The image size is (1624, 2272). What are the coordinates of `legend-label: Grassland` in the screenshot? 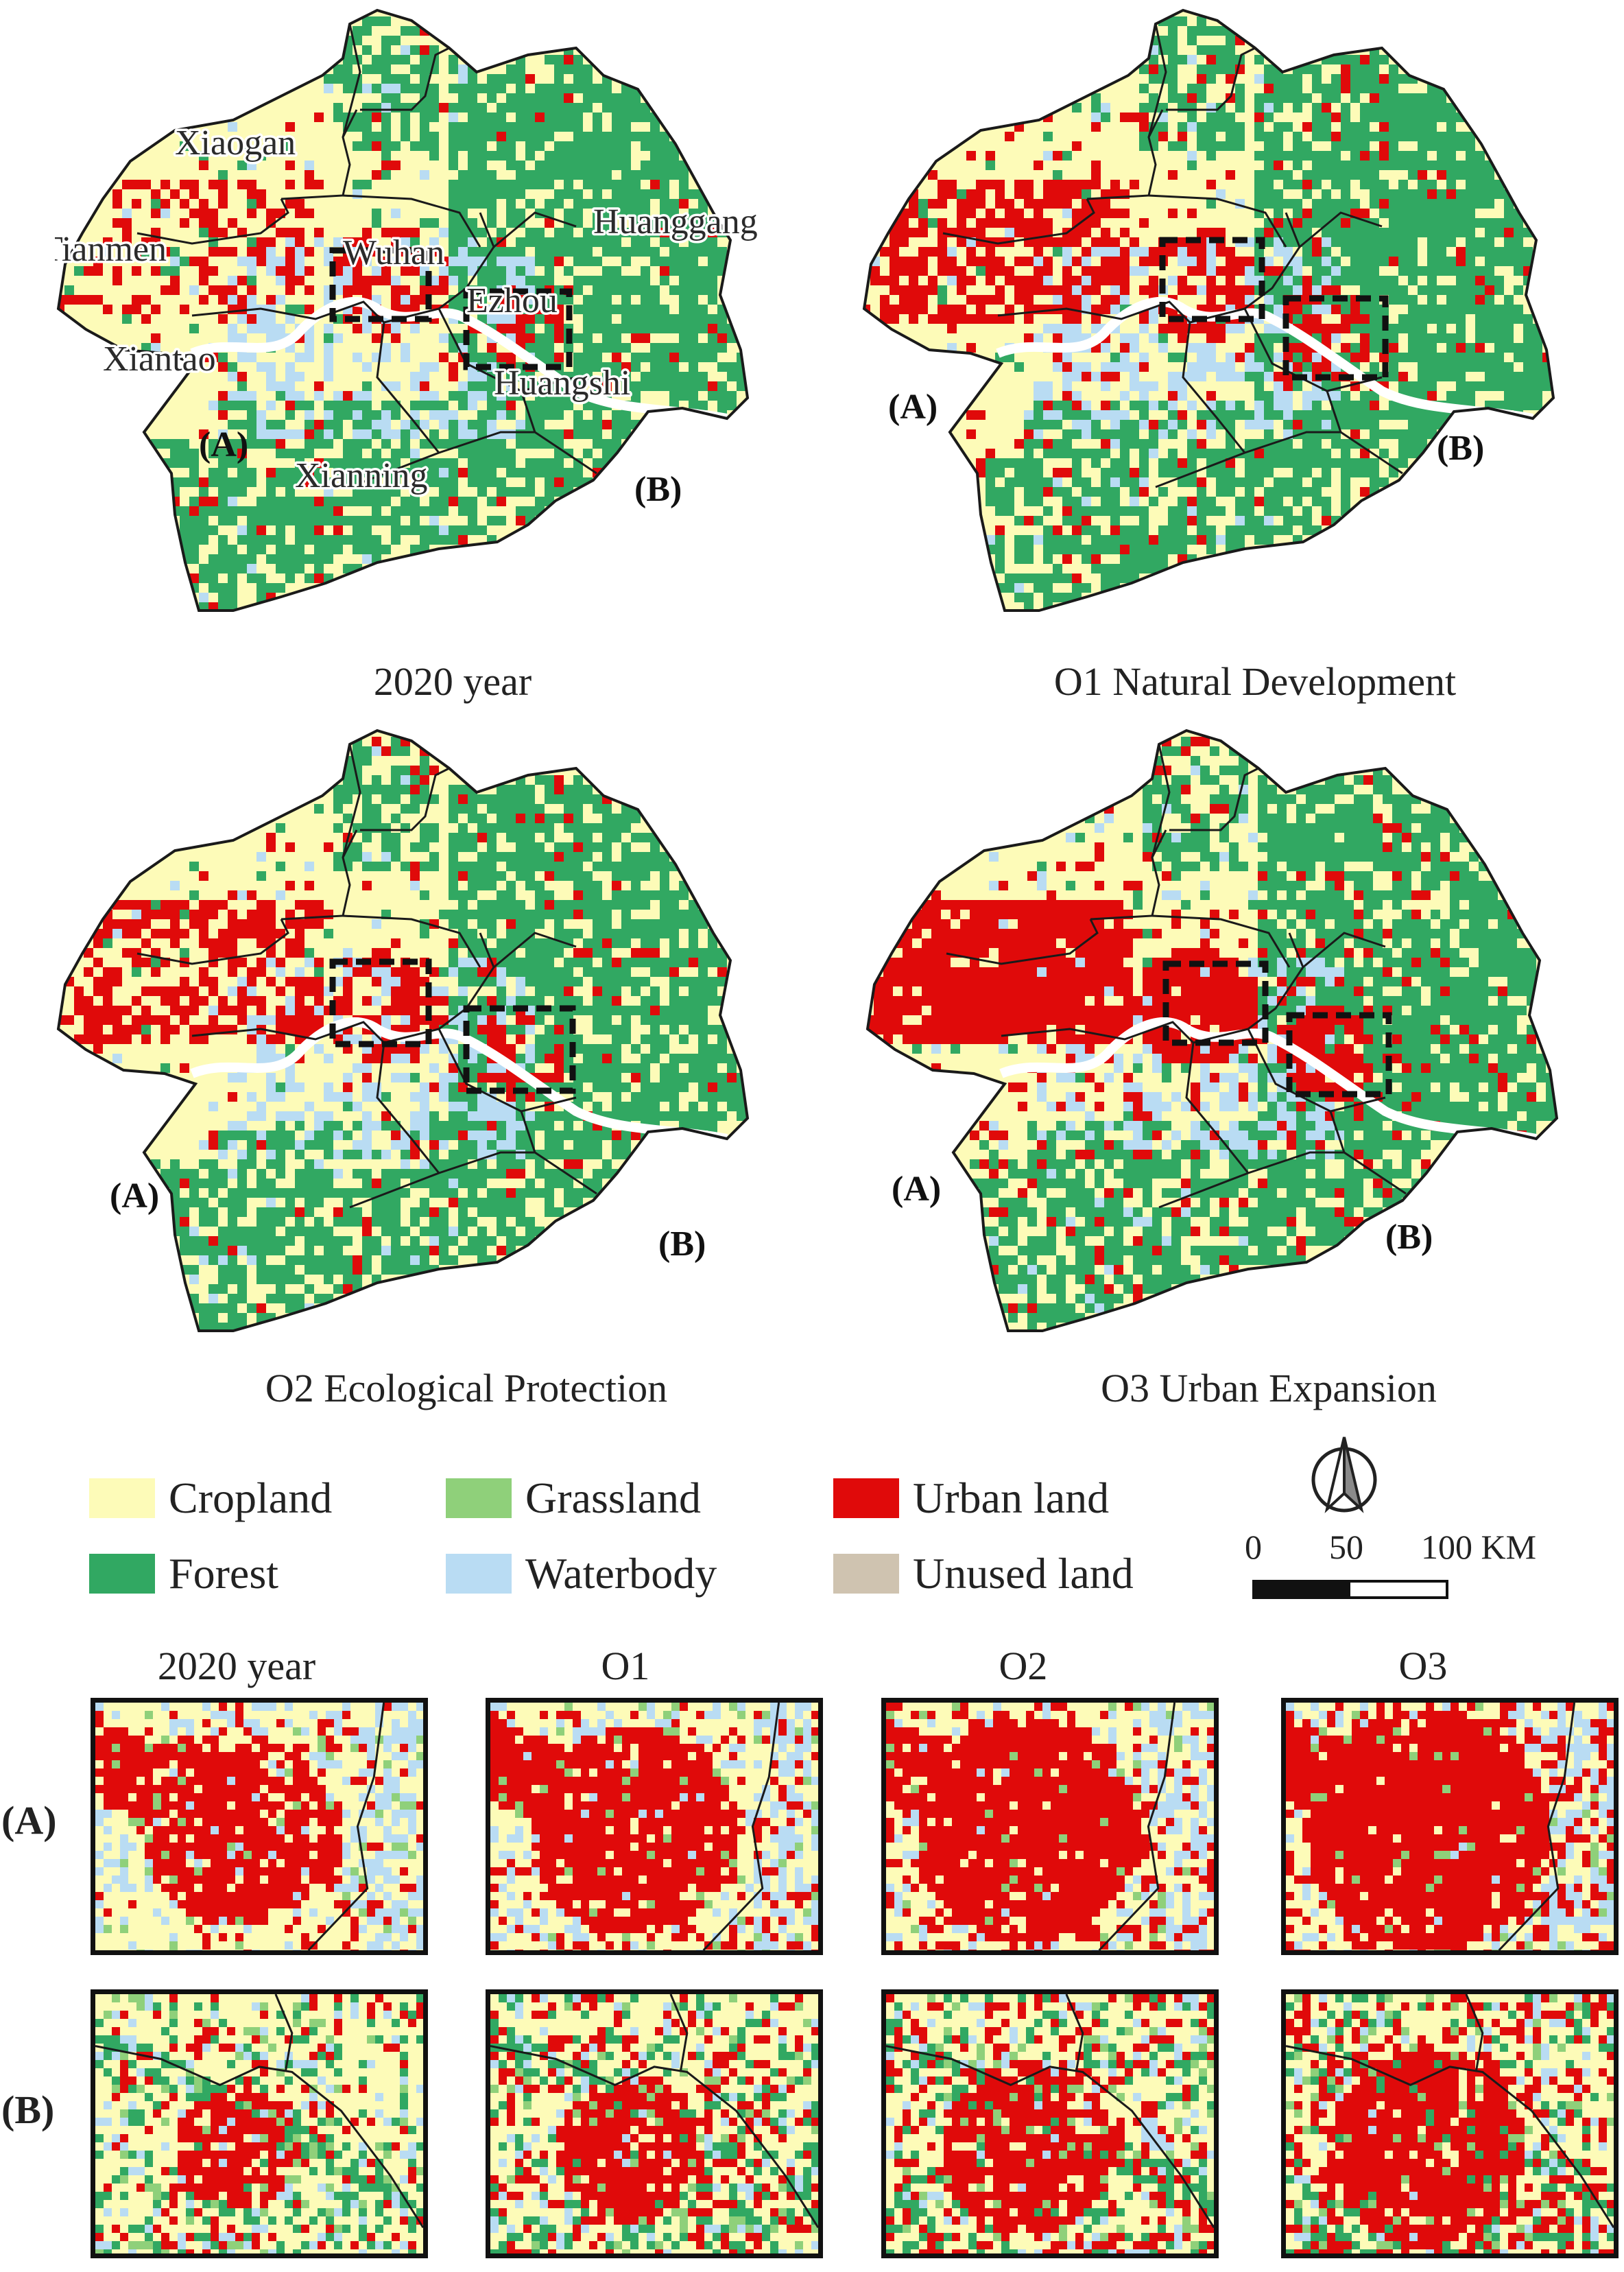 It's located at (613, 1498).